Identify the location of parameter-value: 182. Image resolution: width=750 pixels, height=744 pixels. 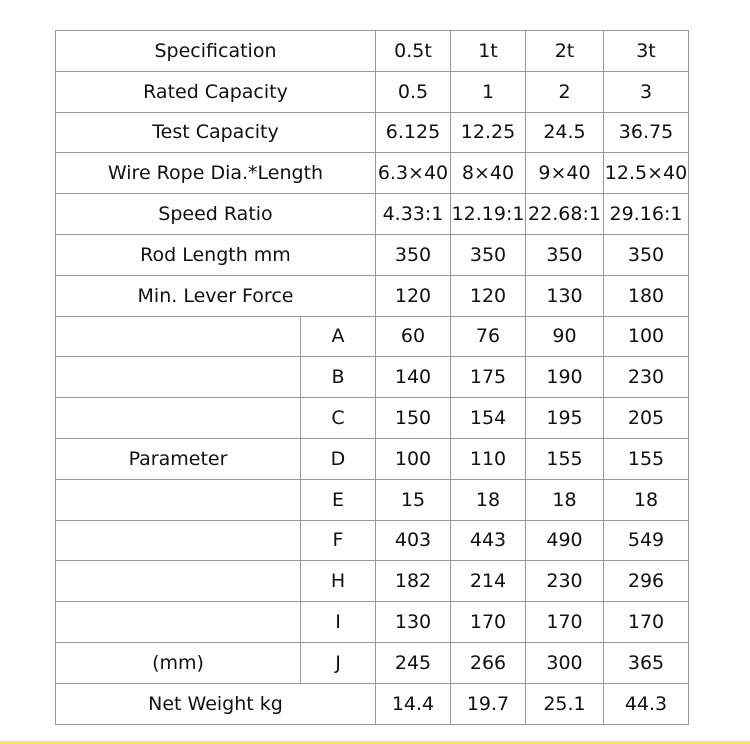
(413, 581).